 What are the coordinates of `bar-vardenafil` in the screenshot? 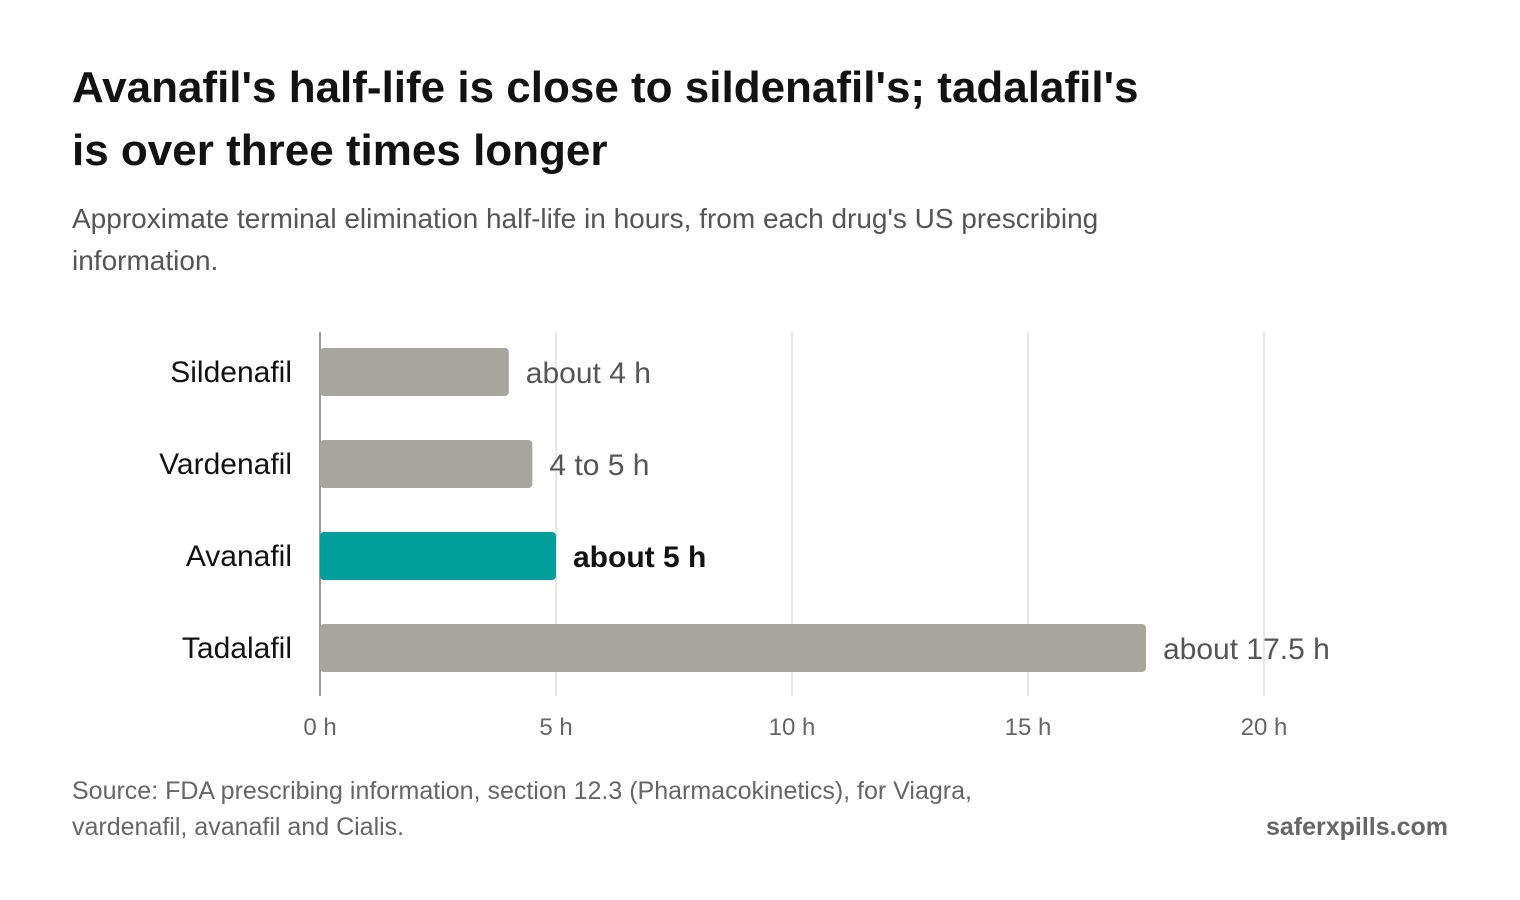 It's located at (426, 464).